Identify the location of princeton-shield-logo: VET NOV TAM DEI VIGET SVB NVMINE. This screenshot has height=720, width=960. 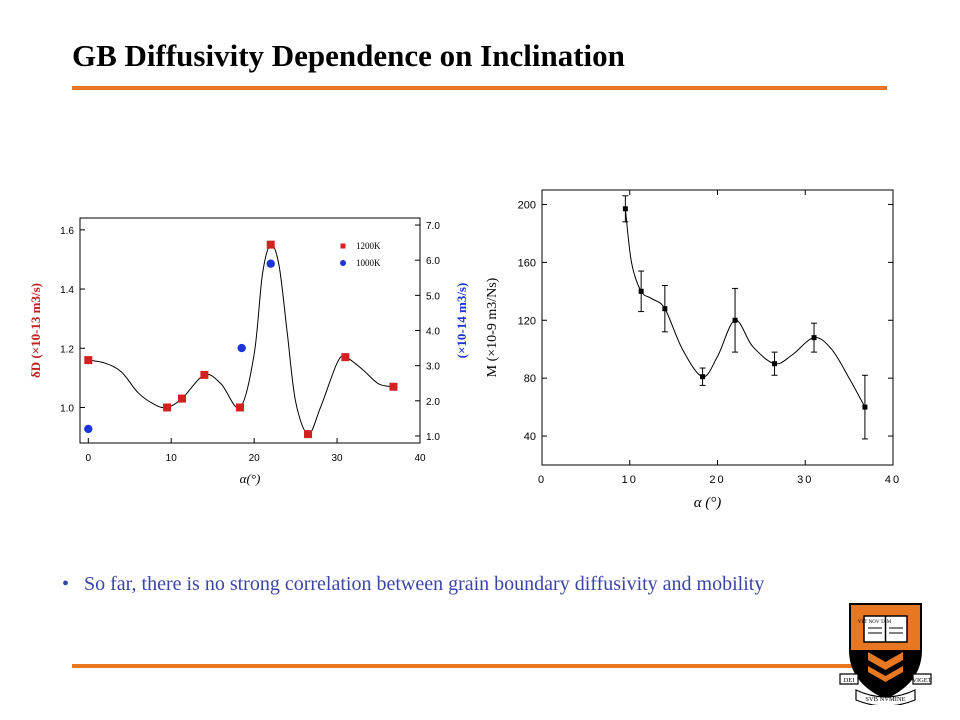
(885, 654).